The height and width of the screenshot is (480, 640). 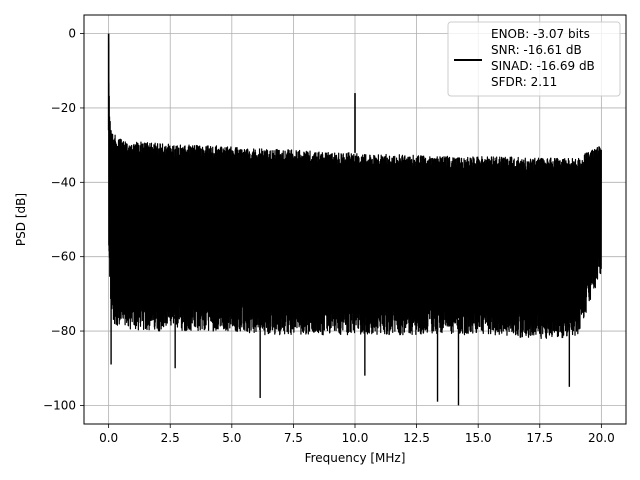 I want to click on x-tick-label-2: 5.0, so click(x=231, y=438).